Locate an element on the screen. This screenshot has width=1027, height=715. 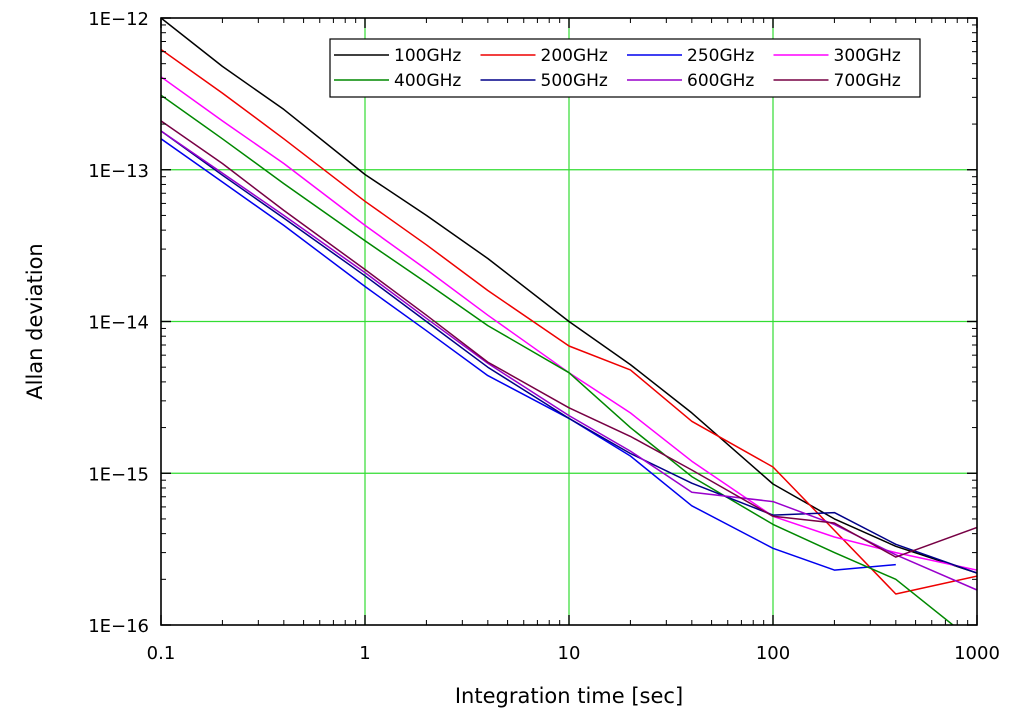
x-tick-label: 0.1 is located at coordinates (161, 653).